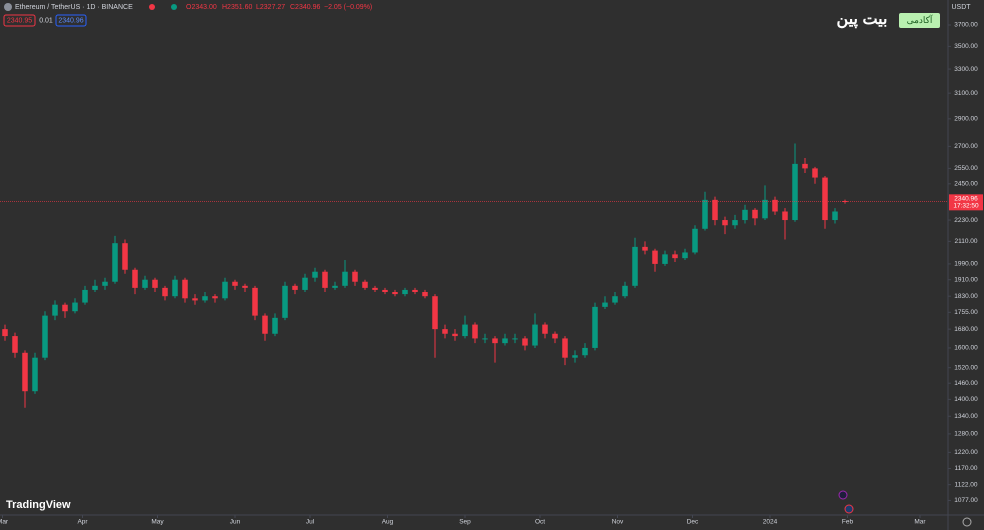 This screenshot has width=984, height=530. What do you see at coordinates (966, 399) in the screenshot?
I see `y-tick-label: 1400.00` at bounding box center [966, 399].